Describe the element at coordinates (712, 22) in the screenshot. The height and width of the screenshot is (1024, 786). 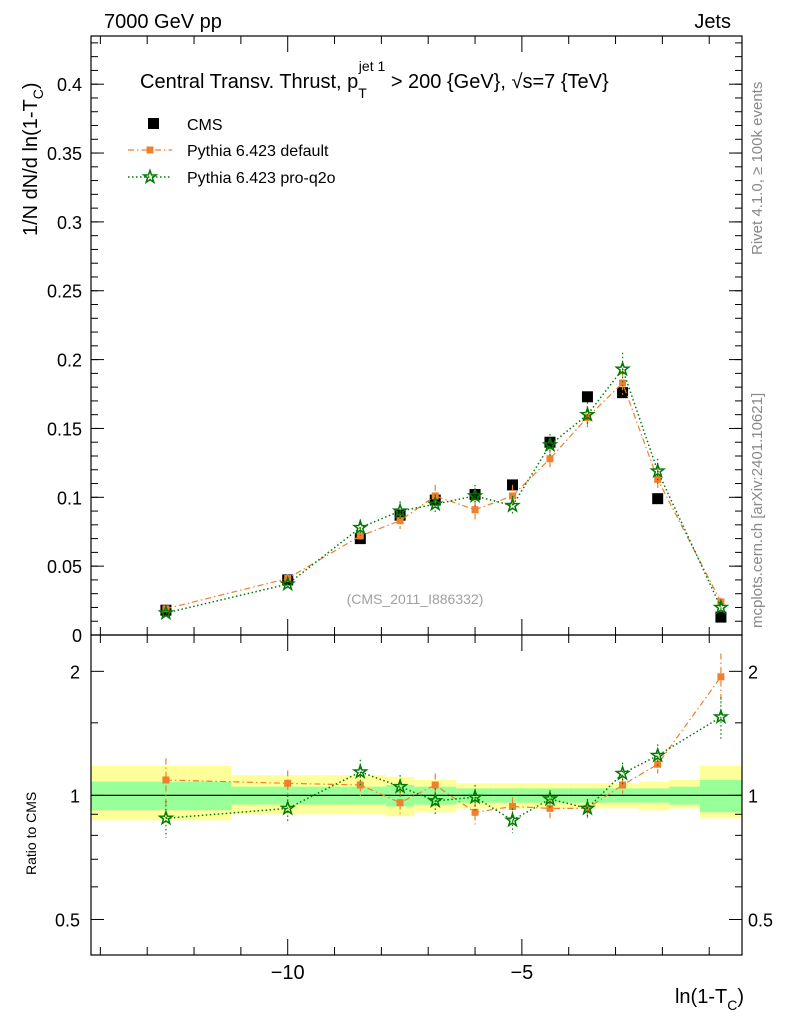
I see `process-label: Jets` at that location.